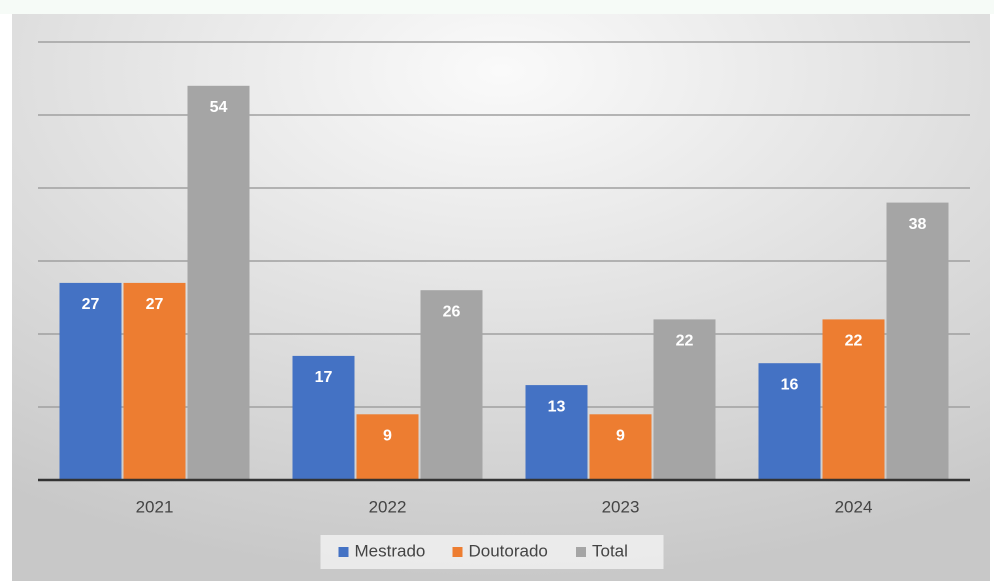 This screenshot has height=586, width=994. Describe the element at coordinates (390, 550) in the screenshot. I see `legend-label: Mestrado` at that location.